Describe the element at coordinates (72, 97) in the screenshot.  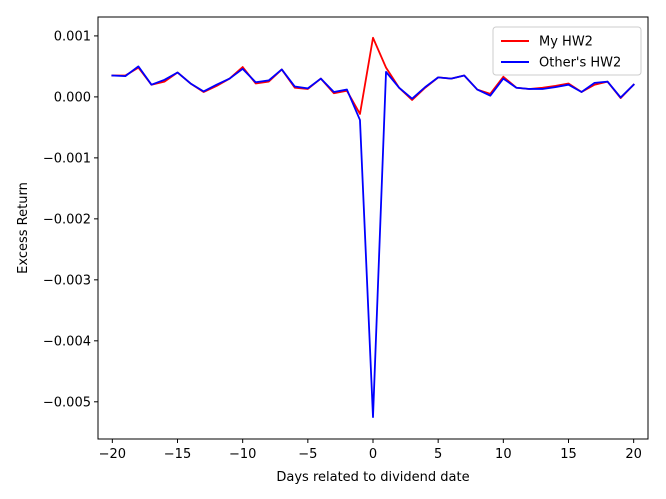
I see `y-tick-label: 0.000` at that location.